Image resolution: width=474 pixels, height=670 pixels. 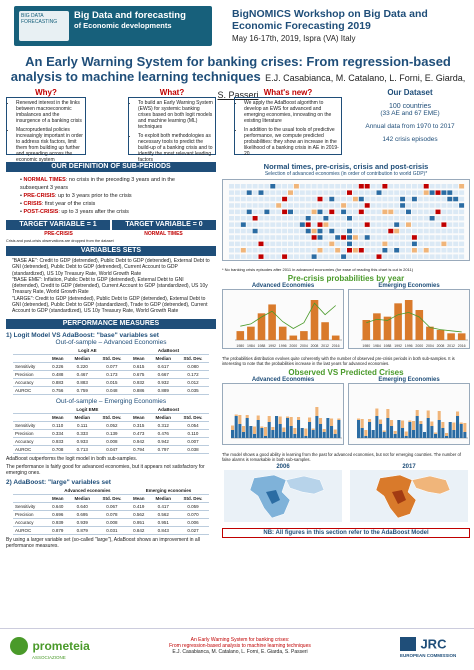 I want to click on prometeia-icon, so click(x=19, y=646).